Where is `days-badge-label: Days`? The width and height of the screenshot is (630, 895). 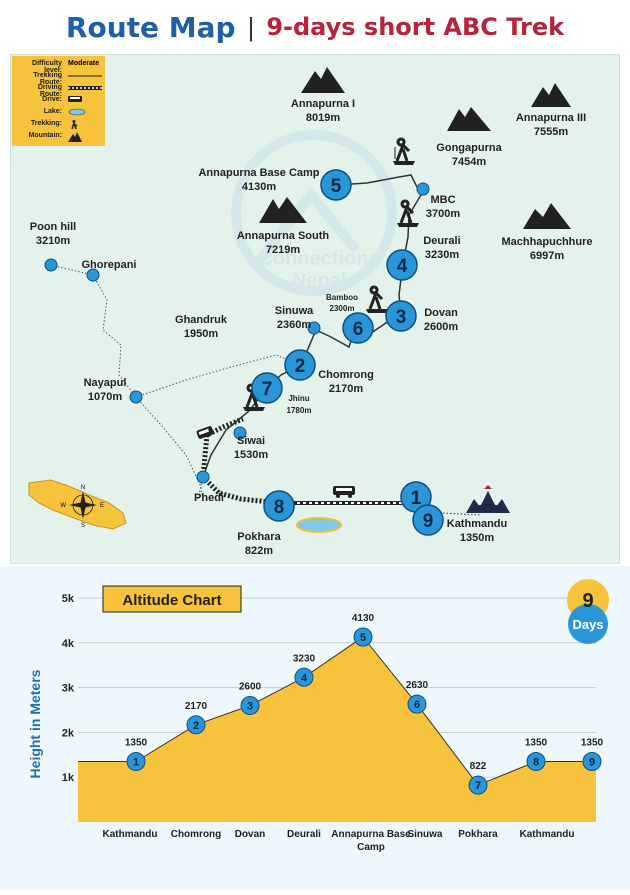 days-badge-label: Days is located at coordinates (587, 624).